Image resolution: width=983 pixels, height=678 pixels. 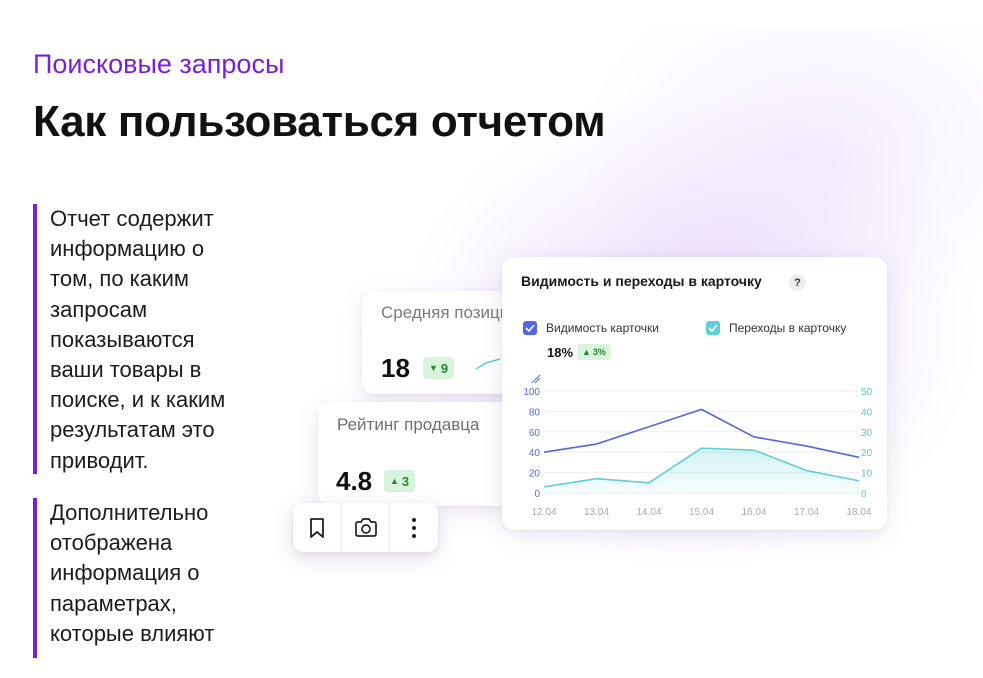 I want to click on y-right-tick-label: 40, so click(x=867, y=412).